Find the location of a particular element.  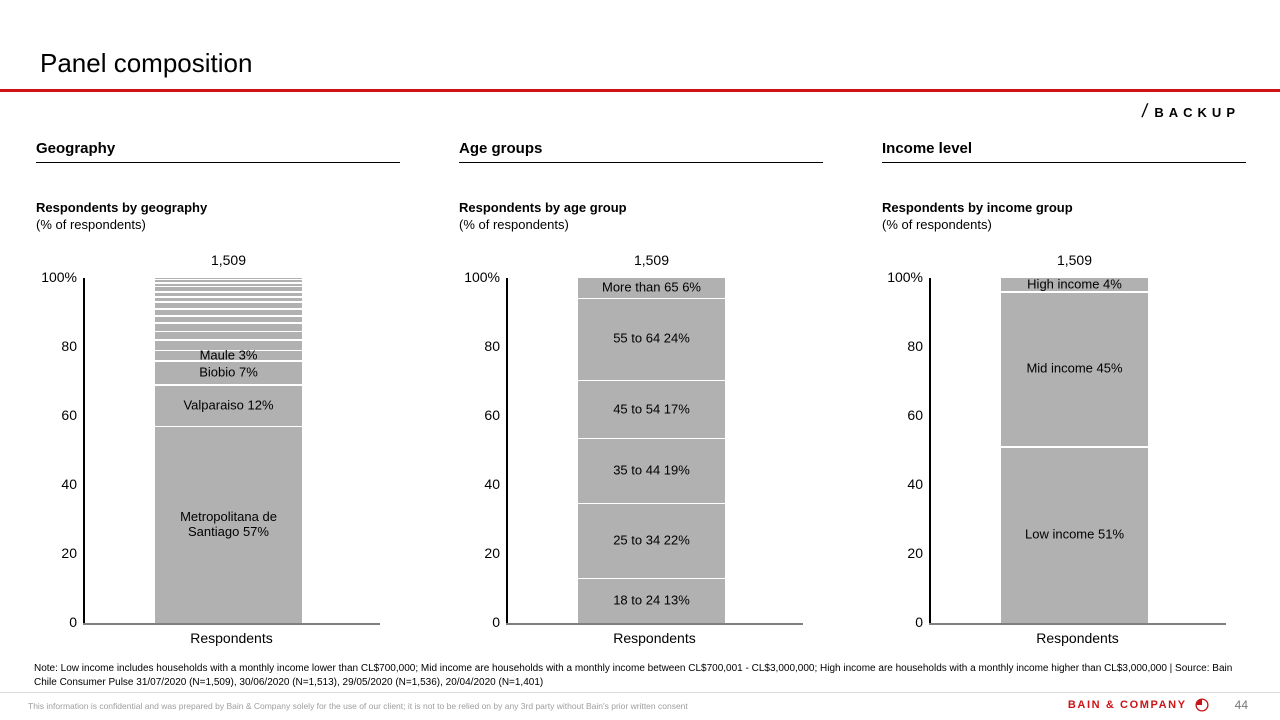

bar-segment-label: Biobio 7% is located at coordinates (228, 372).